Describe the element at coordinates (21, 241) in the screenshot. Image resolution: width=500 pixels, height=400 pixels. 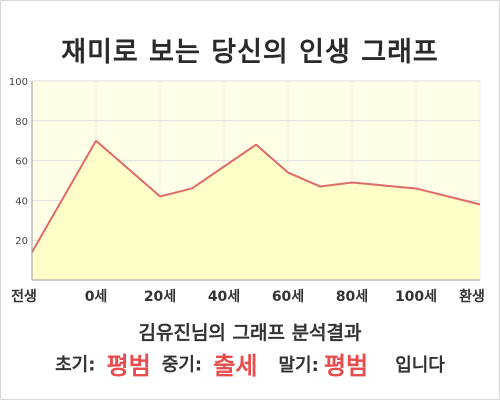
I see `y-tick-label: 20` at that location.